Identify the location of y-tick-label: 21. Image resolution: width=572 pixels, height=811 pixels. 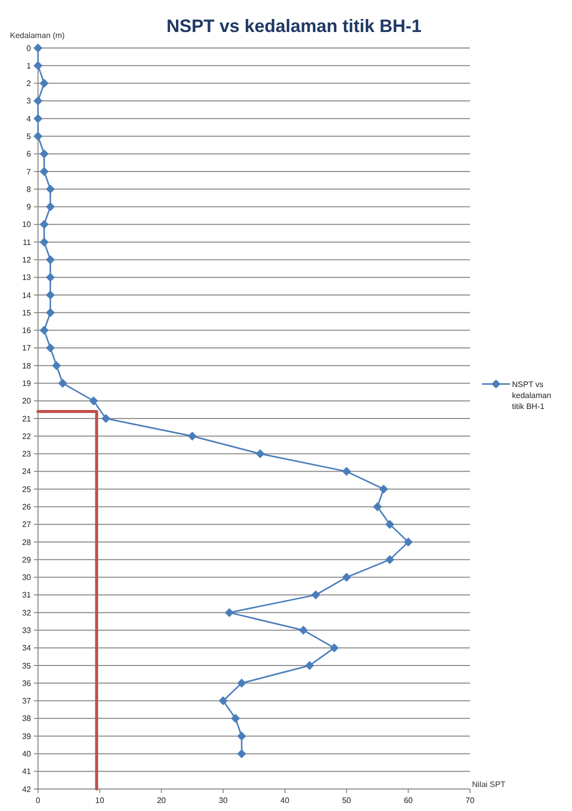
(27, 419).